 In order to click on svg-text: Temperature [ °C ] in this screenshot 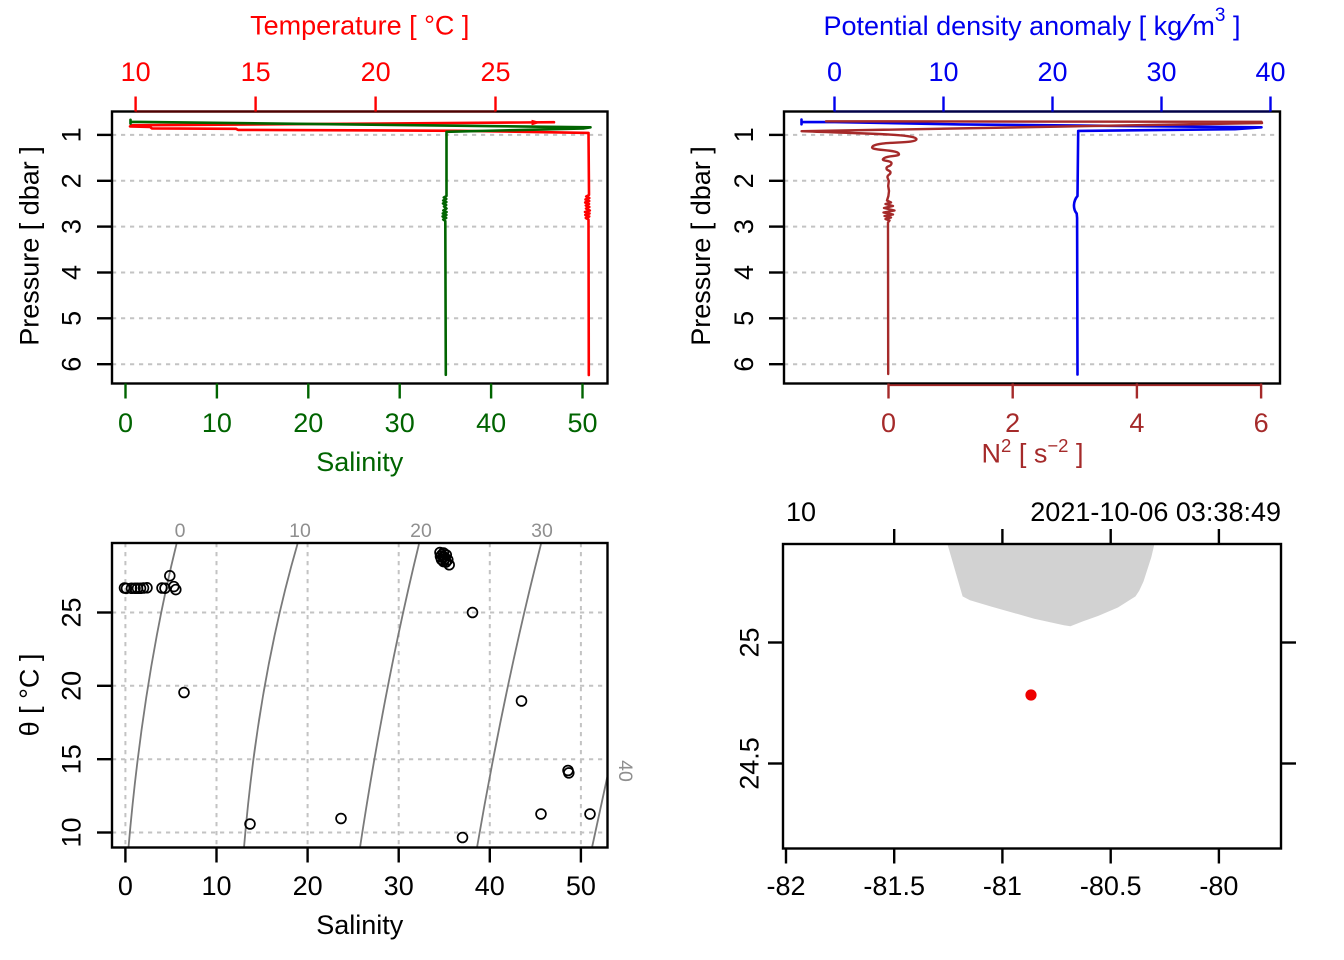, I will do `click(359, 26)`.